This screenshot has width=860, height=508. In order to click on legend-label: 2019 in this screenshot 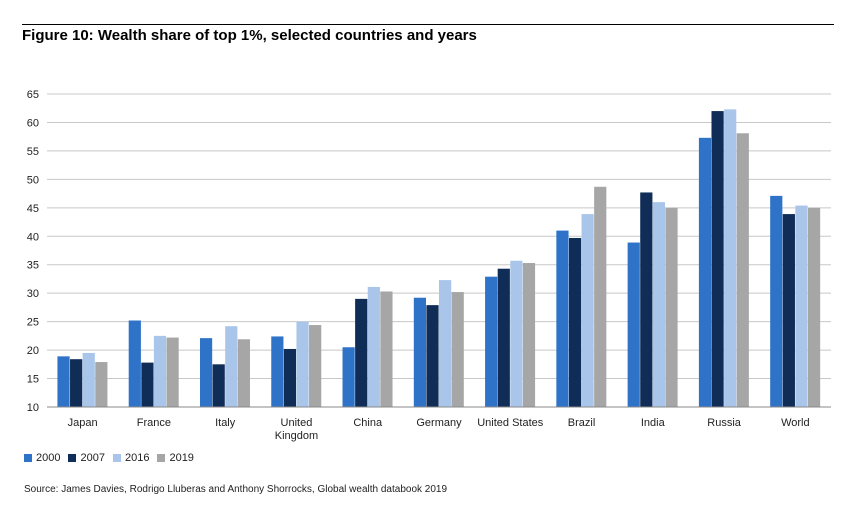, I will do `click(181, 458)`.